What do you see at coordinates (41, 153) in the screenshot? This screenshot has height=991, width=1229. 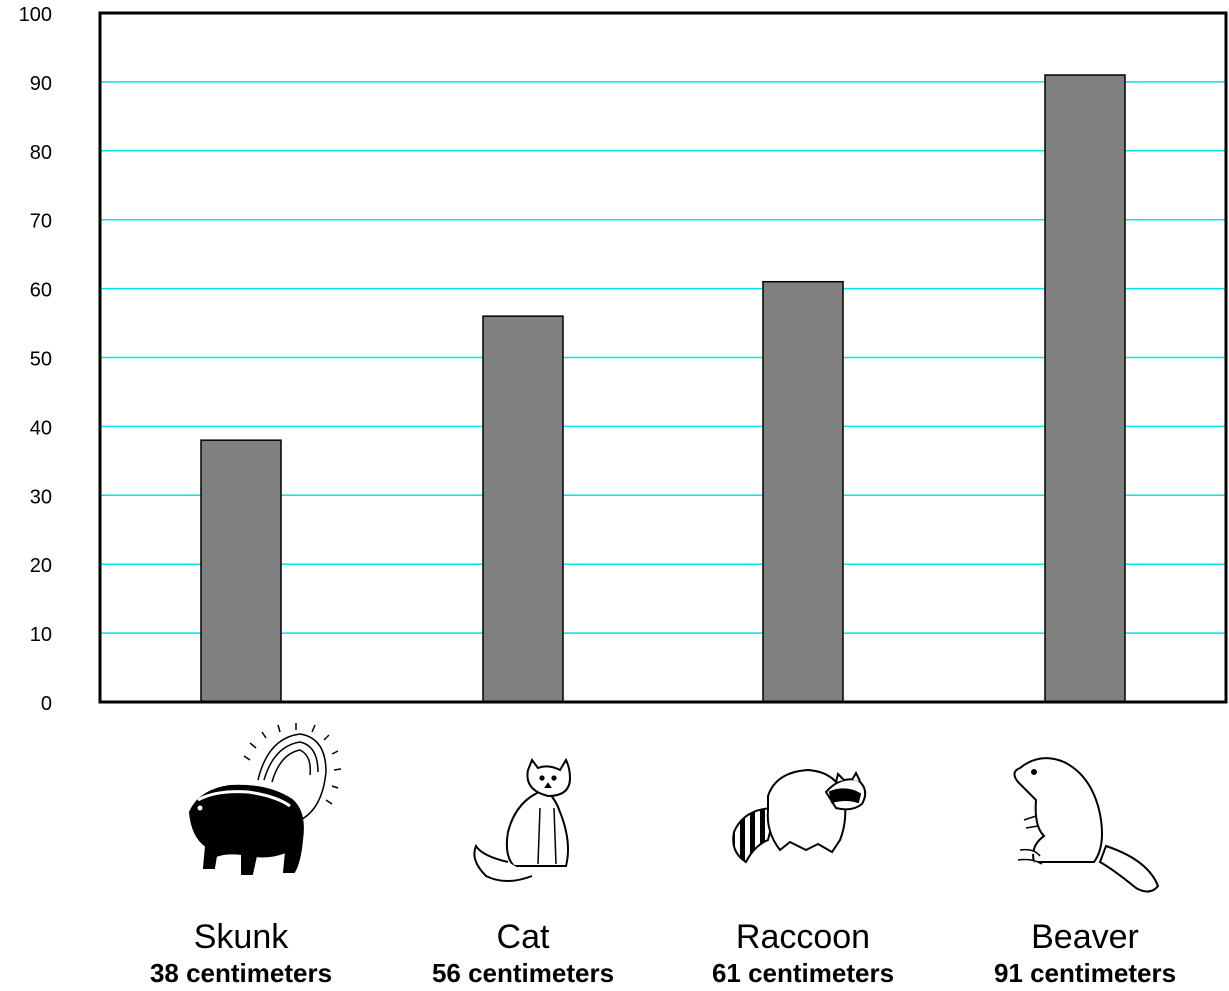 I see `y-tick-label: 80` at bounding box center [41, 153].